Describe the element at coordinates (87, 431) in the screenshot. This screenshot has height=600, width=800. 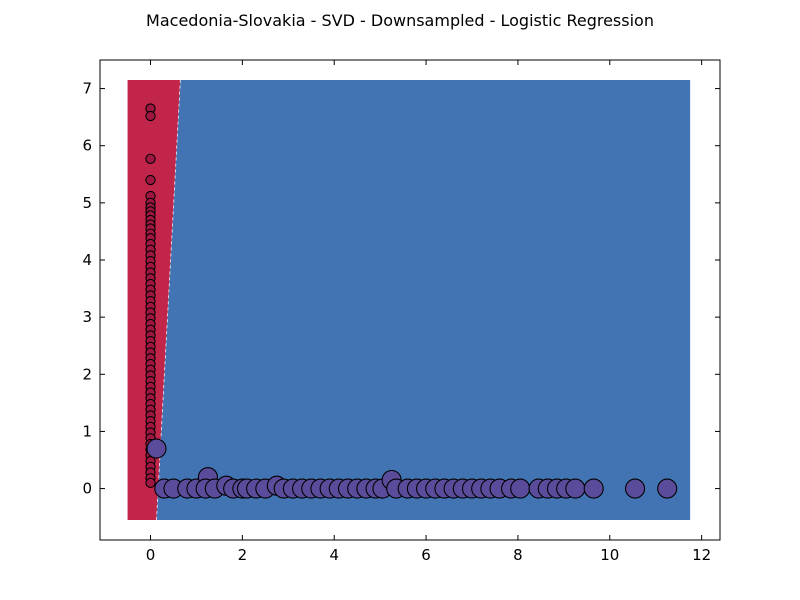
I see `y-tick-label: 1` at that location.